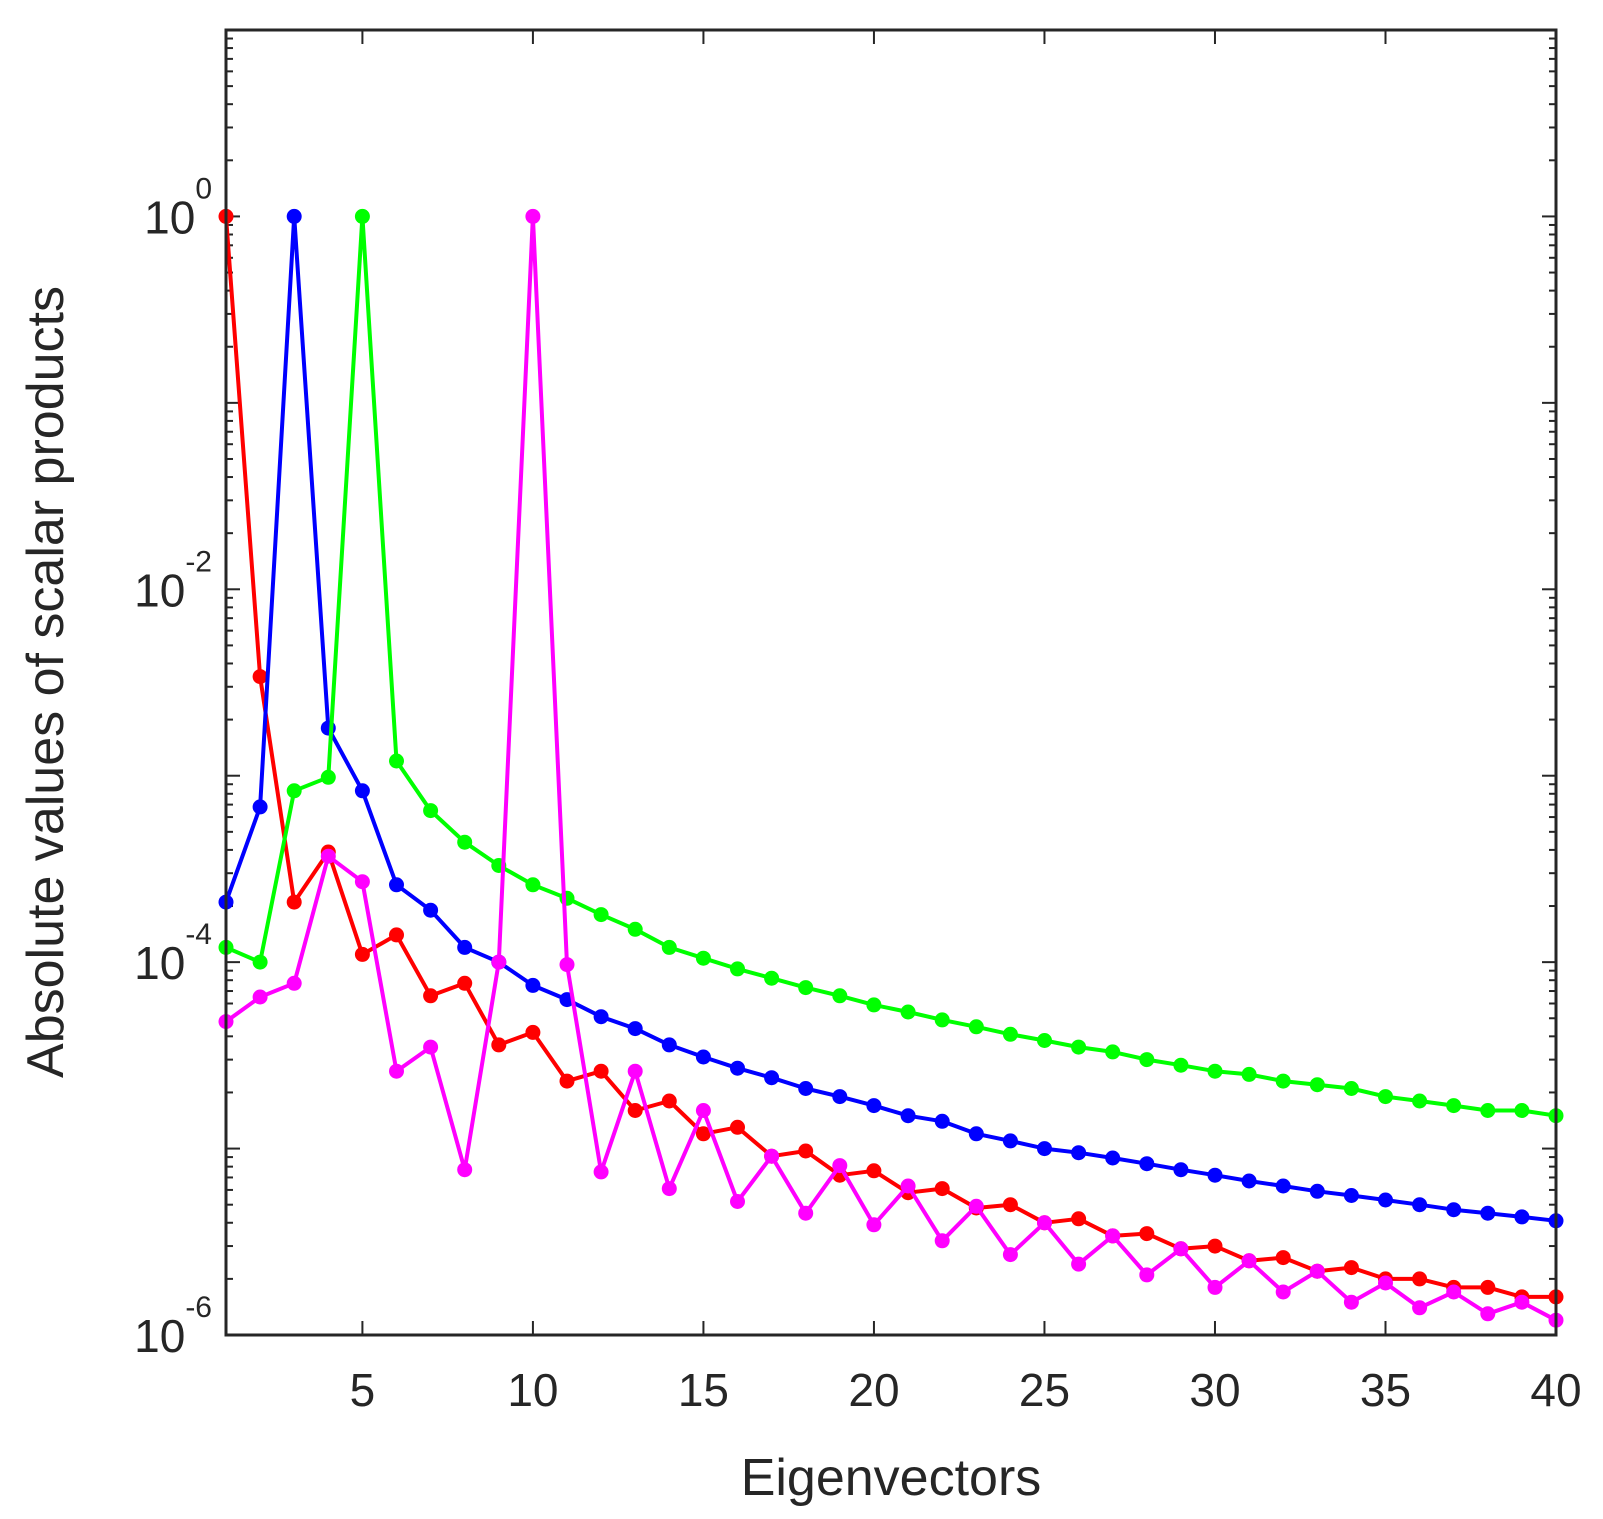 This screenshot has width=1603, height=1519. I want to click on y-tick-exponent: -2, so click(198, 561).